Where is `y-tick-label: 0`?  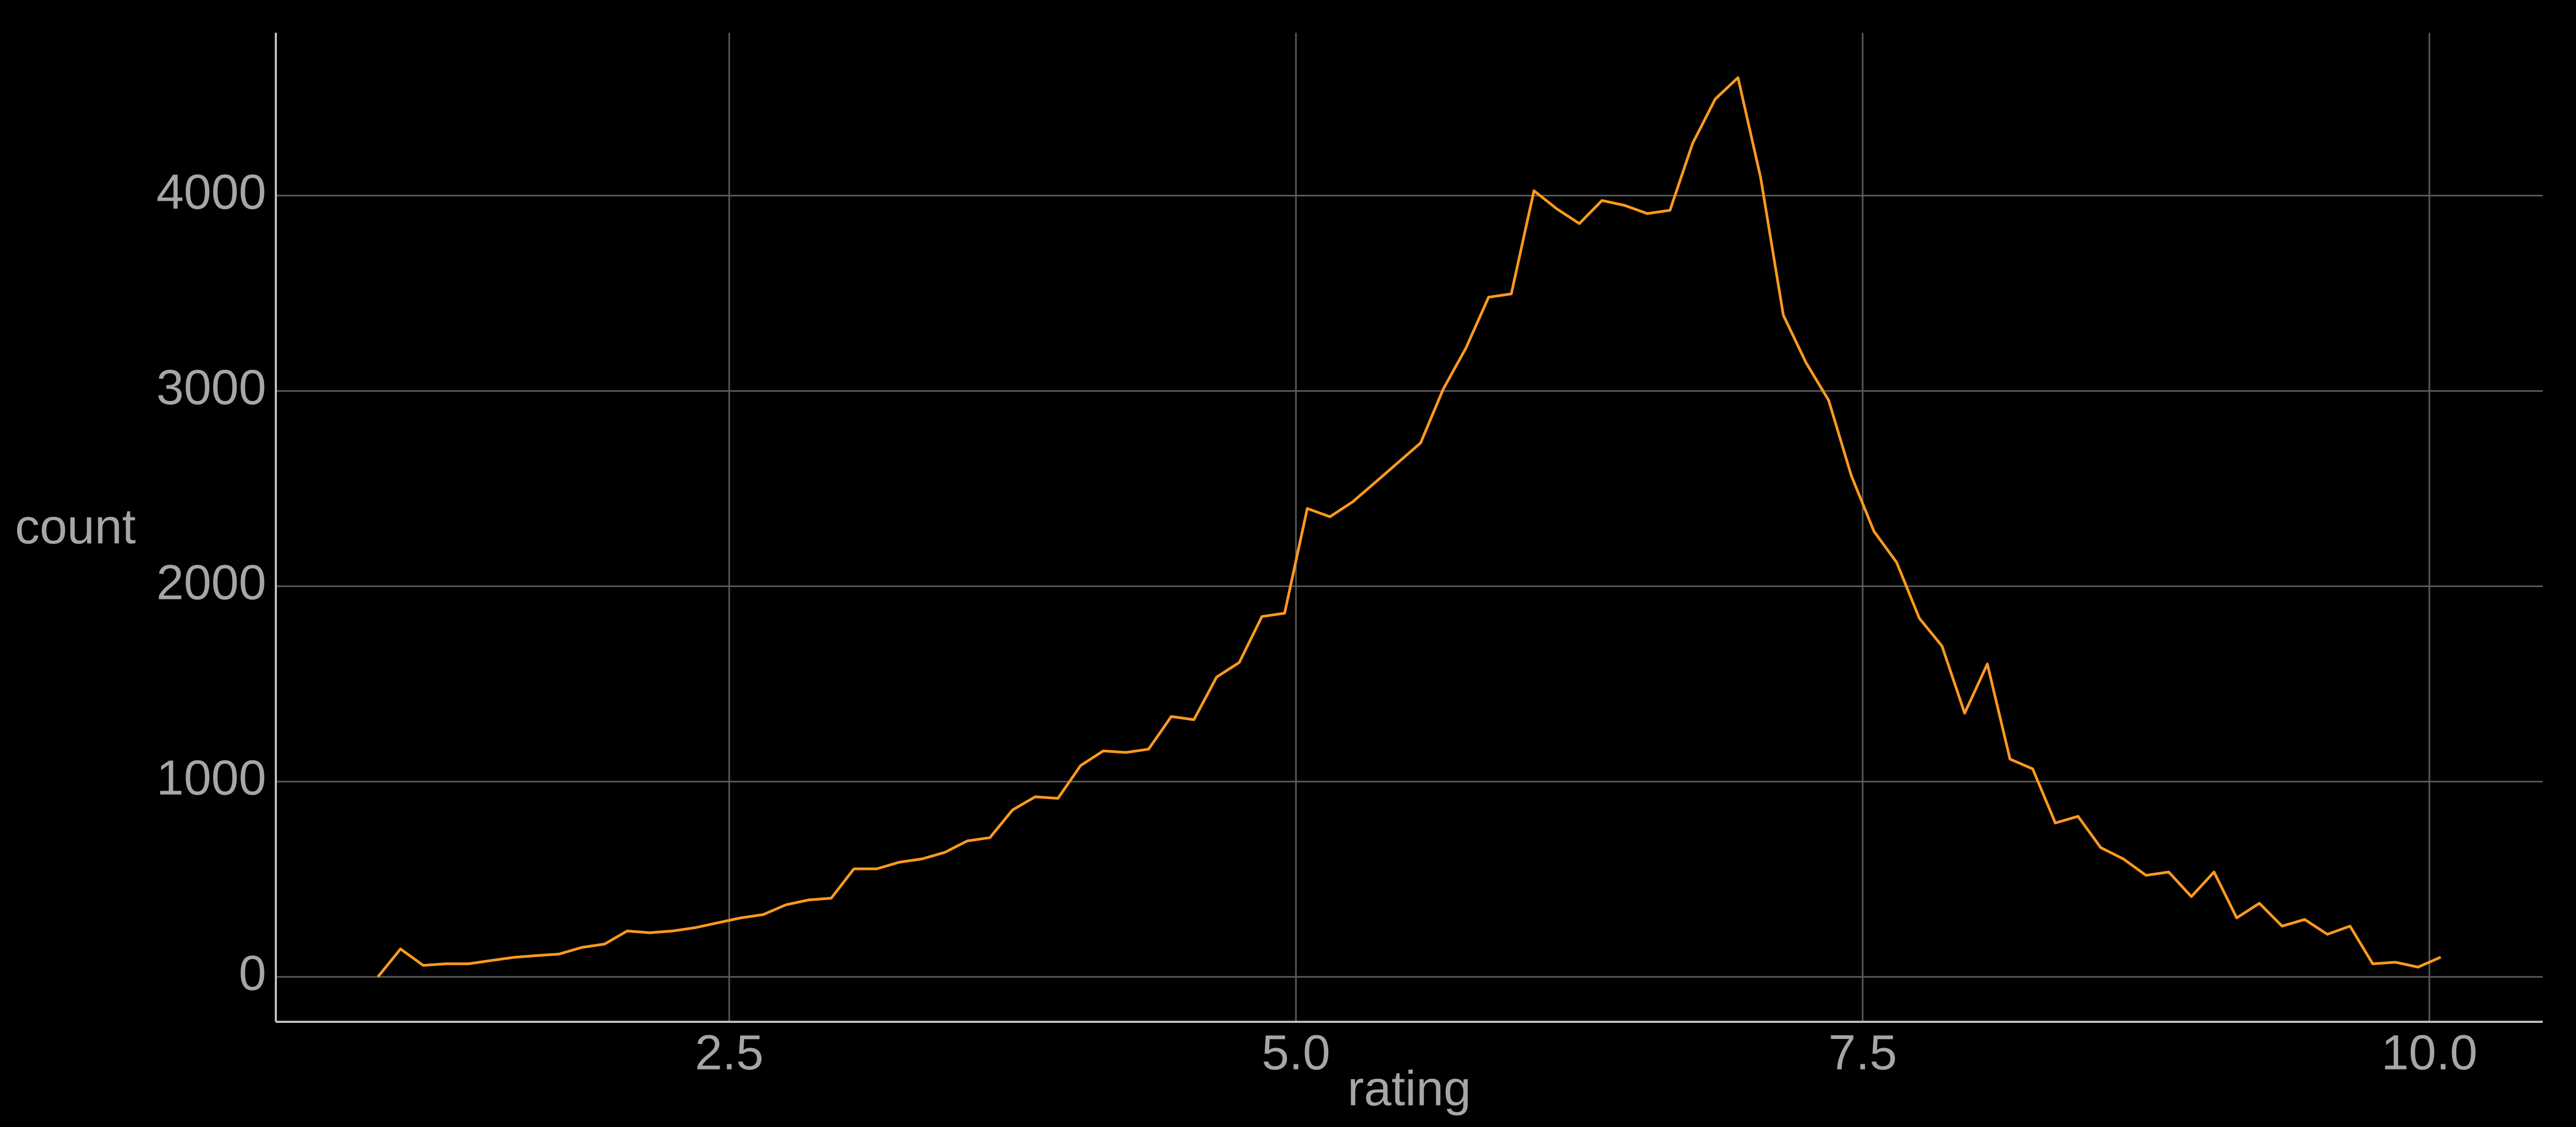
y-tick-label: 0 is located at coordinates (252, 973).